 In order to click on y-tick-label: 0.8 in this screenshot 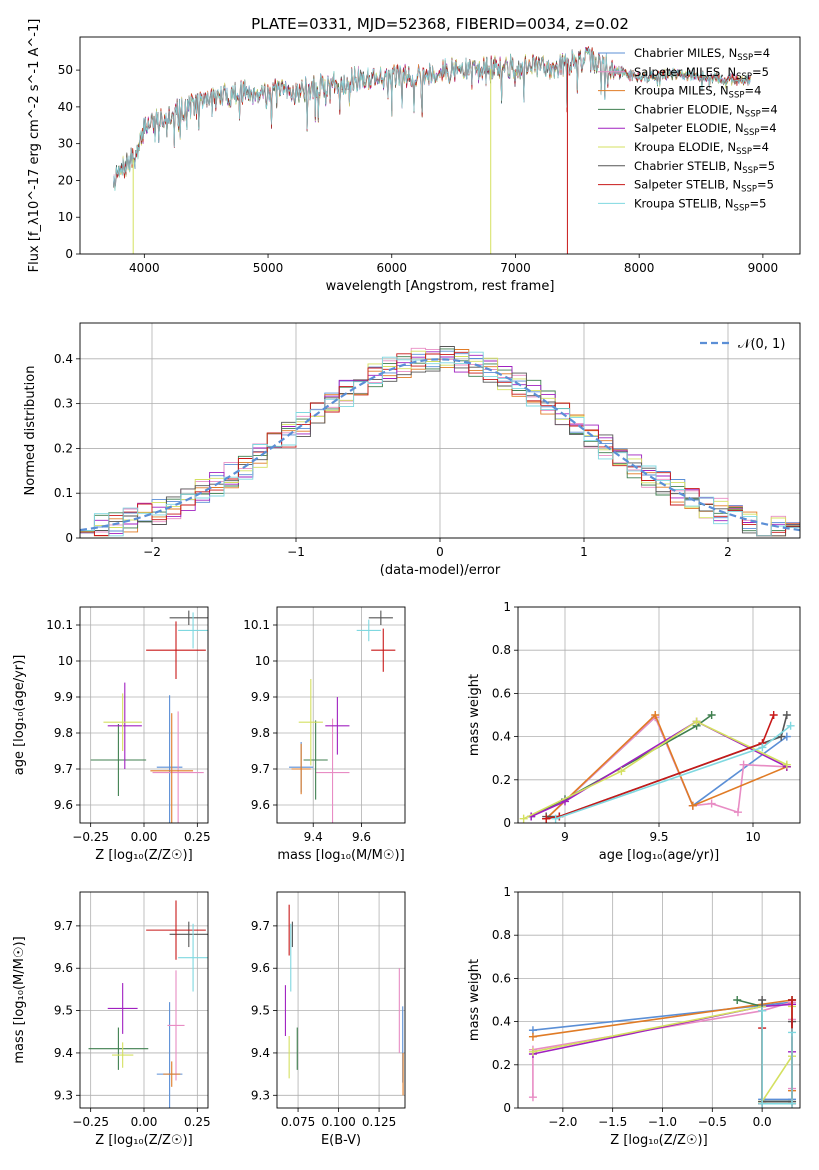, I will do `click(501, 935)`.